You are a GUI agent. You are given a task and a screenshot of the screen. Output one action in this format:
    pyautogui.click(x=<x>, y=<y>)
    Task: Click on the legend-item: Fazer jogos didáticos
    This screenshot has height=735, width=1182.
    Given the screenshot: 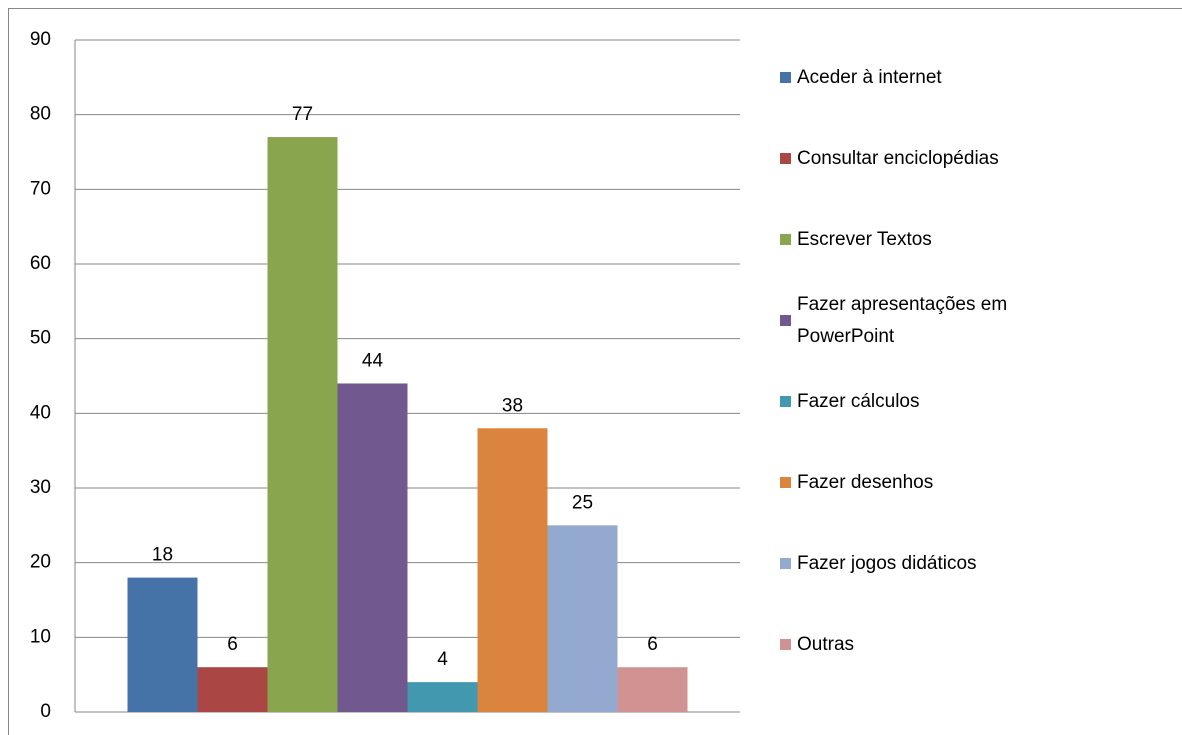 What is the action you would take?
    pyautogui.click(x=910, y=563)
    